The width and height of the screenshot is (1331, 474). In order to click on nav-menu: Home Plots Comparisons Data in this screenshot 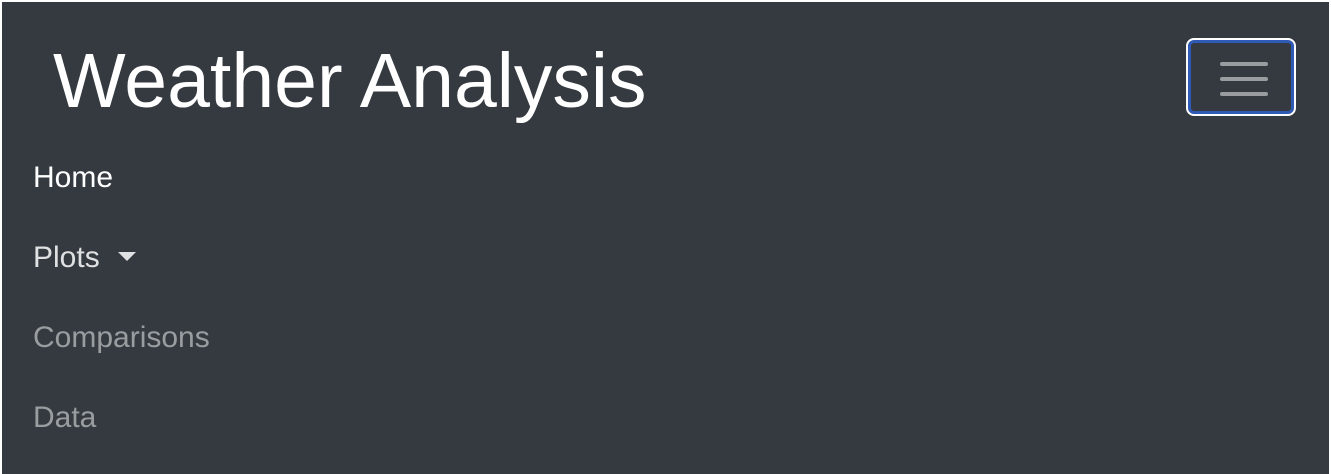, I will do `click(121, 298)`.